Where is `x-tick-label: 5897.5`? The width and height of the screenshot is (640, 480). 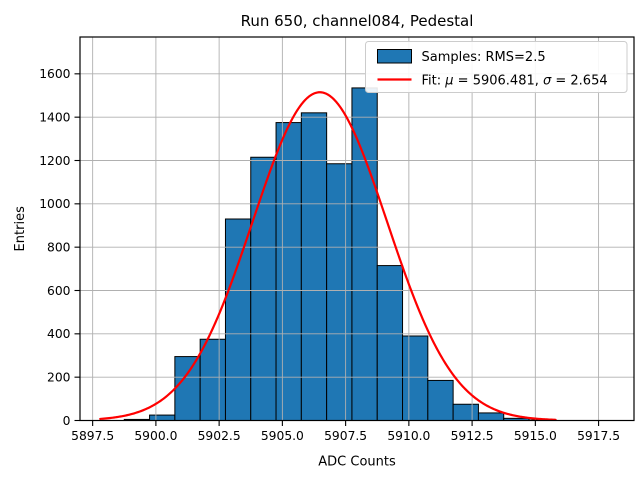
x-tick-label: 5897.5 is located at coordinates (92, 436).